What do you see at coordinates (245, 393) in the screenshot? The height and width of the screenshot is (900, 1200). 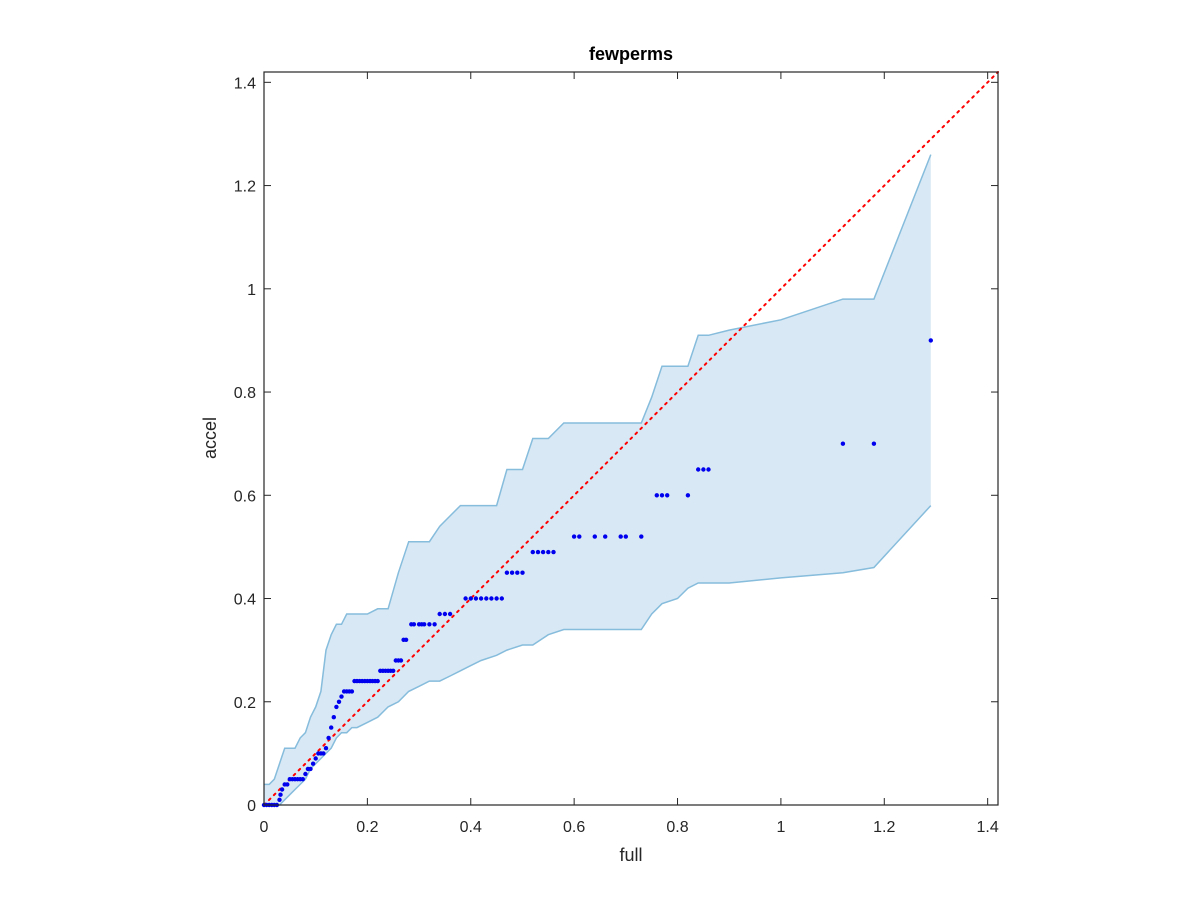 I see `y-tick-label: 0.8` at bounding box center [245, 393].